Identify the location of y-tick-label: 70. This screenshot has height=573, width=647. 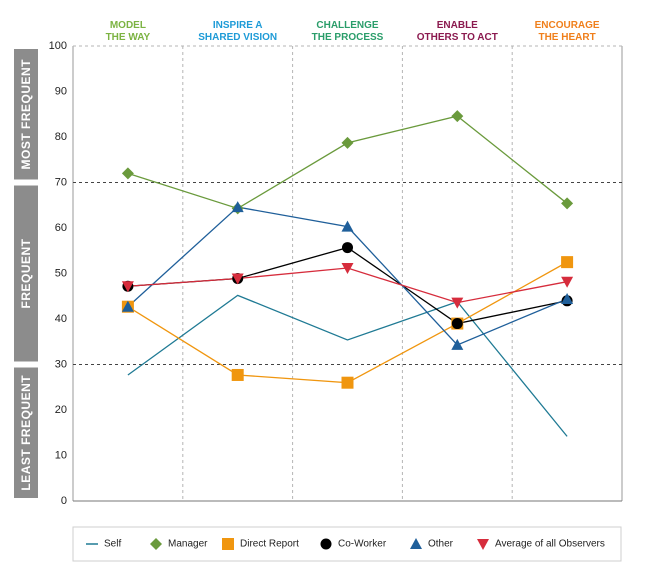
(61, 183).